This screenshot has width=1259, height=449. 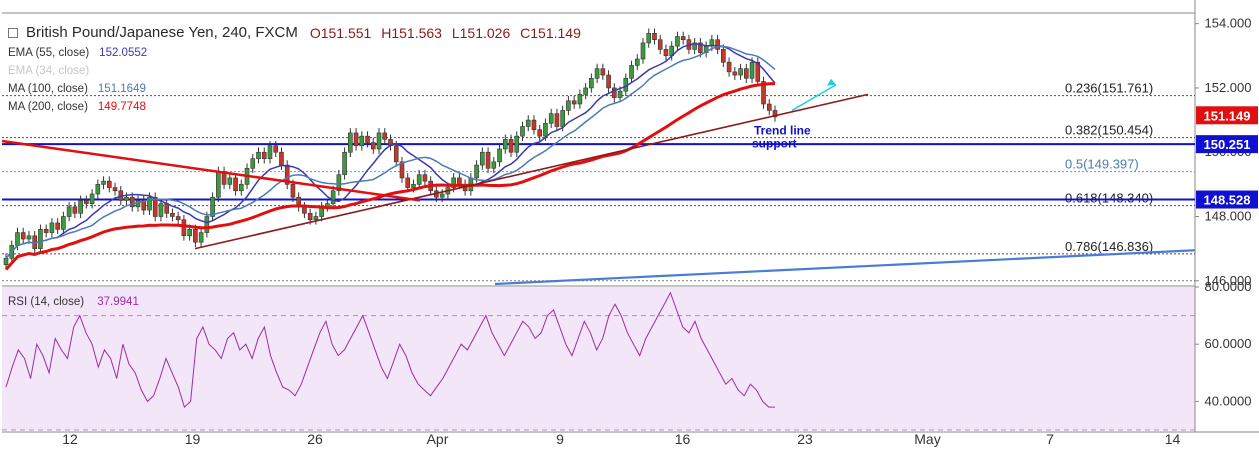 What do you see at coordinates (294, 89) in the screenshot?
I see `indicator-ma100: MA (100, close) 151.1649` at bounding box center [294, 89].